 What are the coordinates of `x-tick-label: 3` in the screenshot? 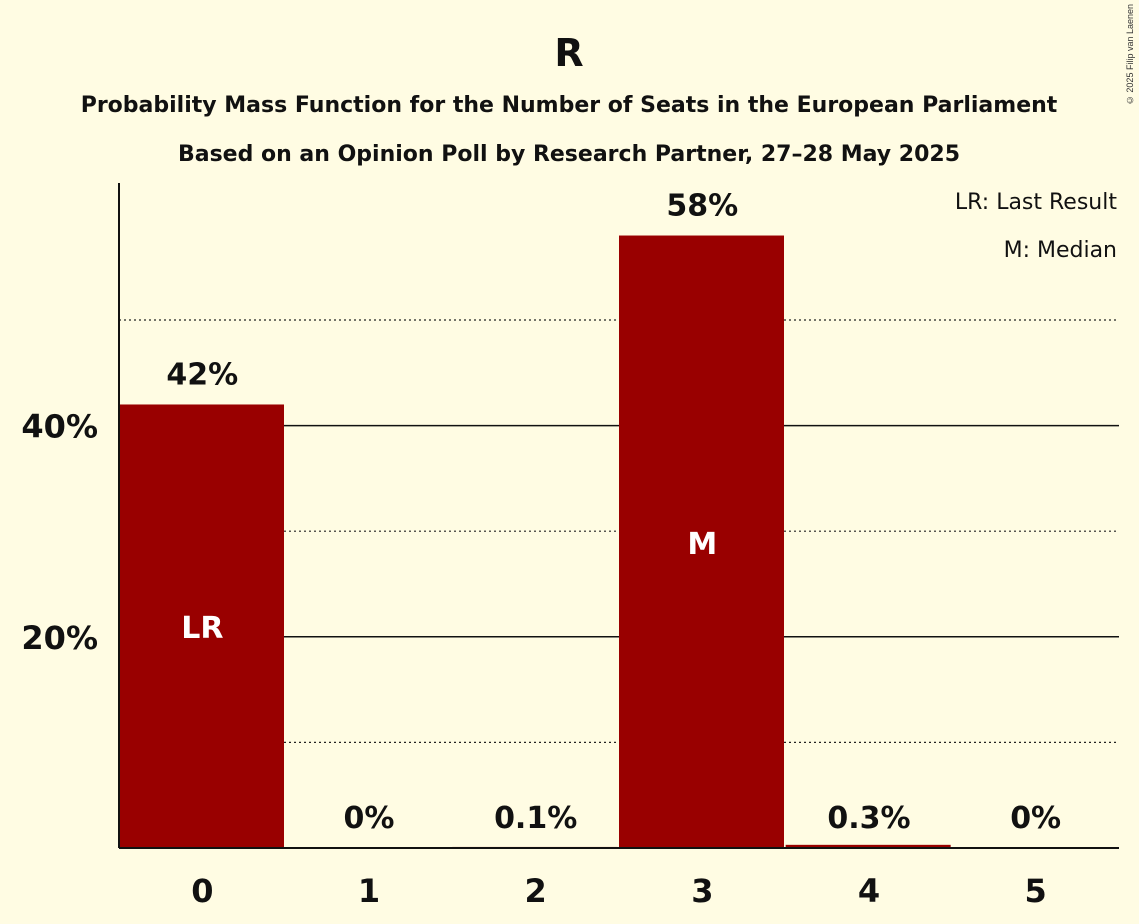 It's located at (702, 891).